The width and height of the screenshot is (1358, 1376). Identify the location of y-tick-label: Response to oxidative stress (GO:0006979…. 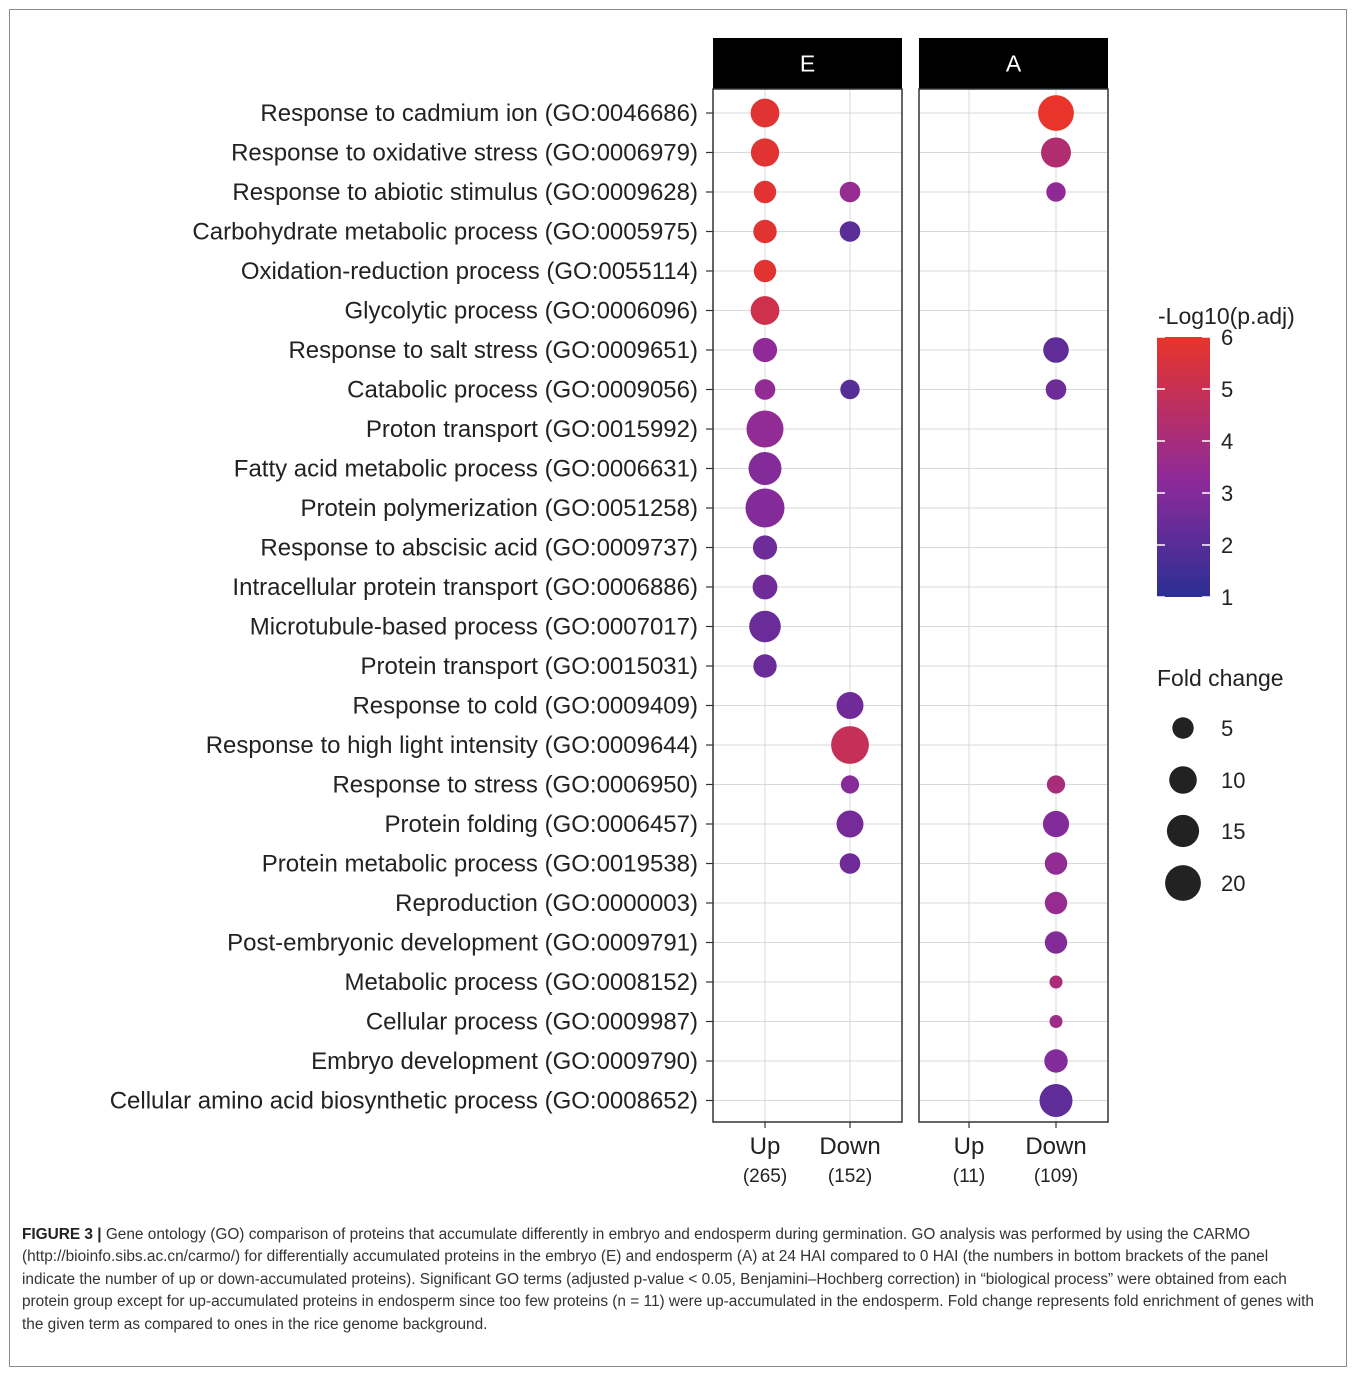
(464, 153).